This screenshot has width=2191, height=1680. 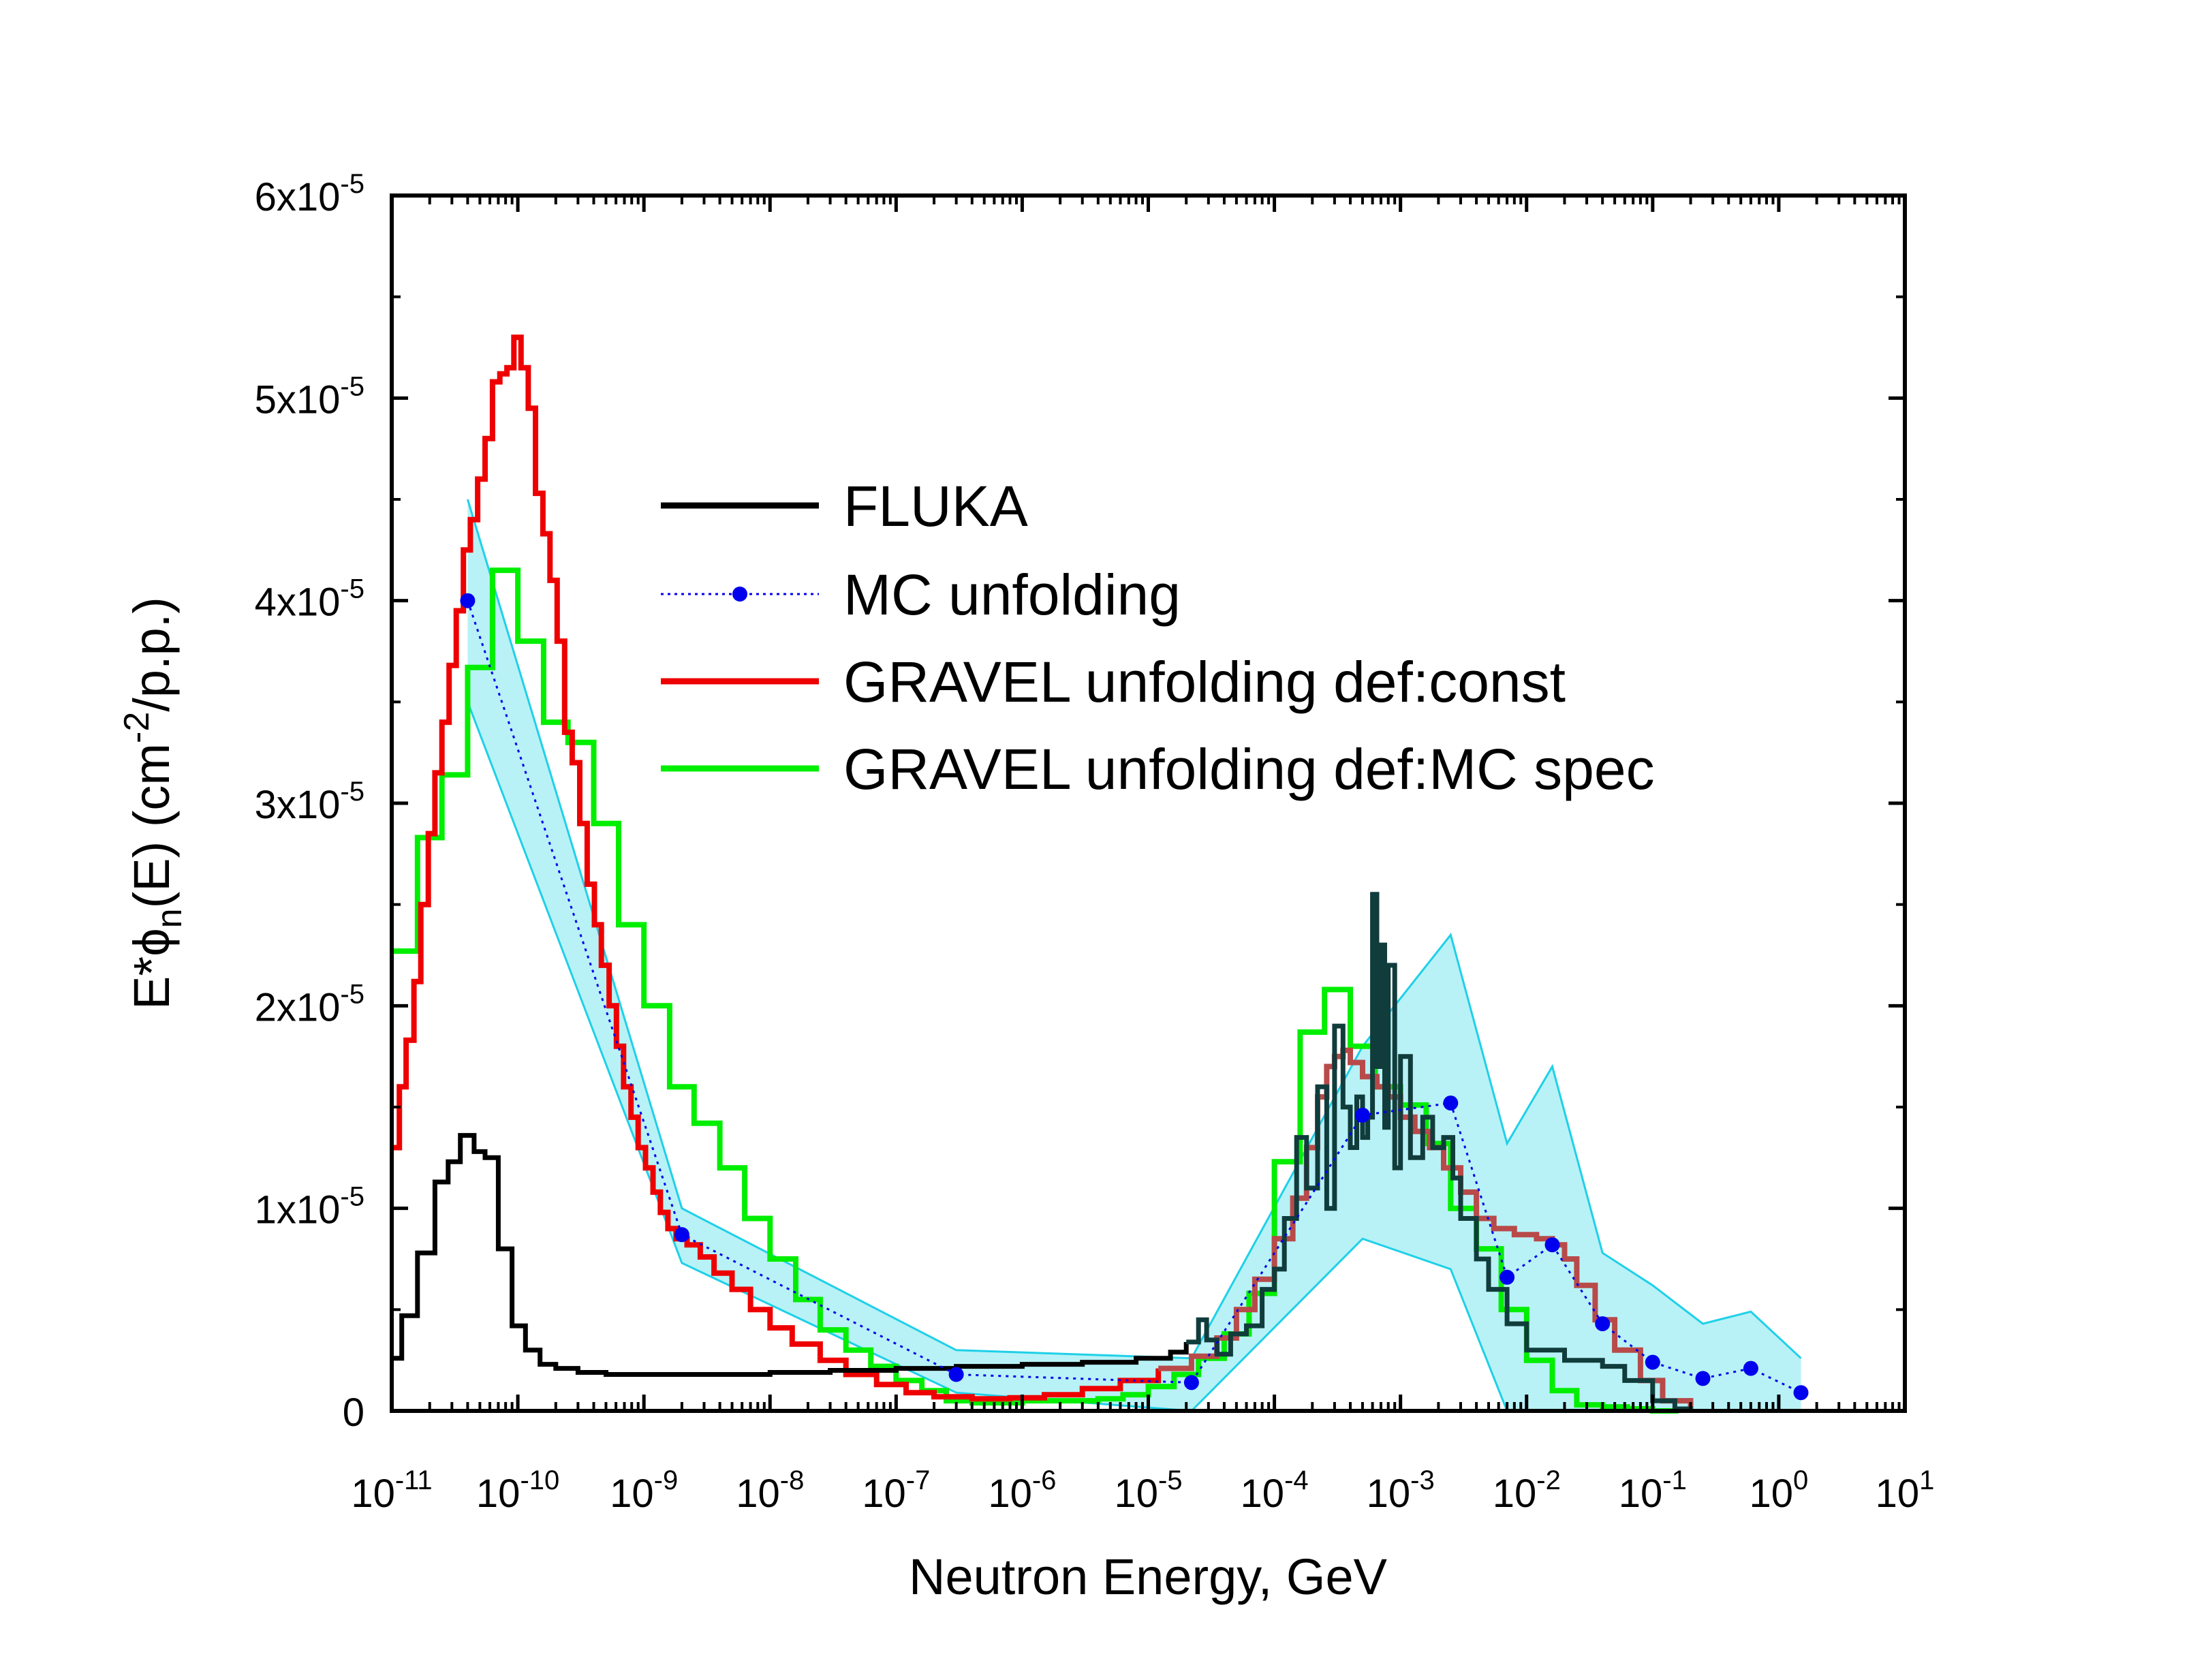 I want to click on legend-item-gravel-const: GRAVEL unfolding def:const, so click(x=1113, y=682).